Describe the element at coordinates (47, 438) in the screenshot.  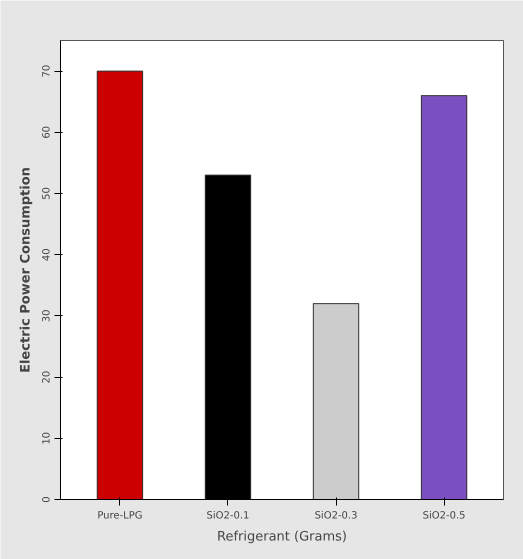
I see `y-tick-label: 10` at that location.